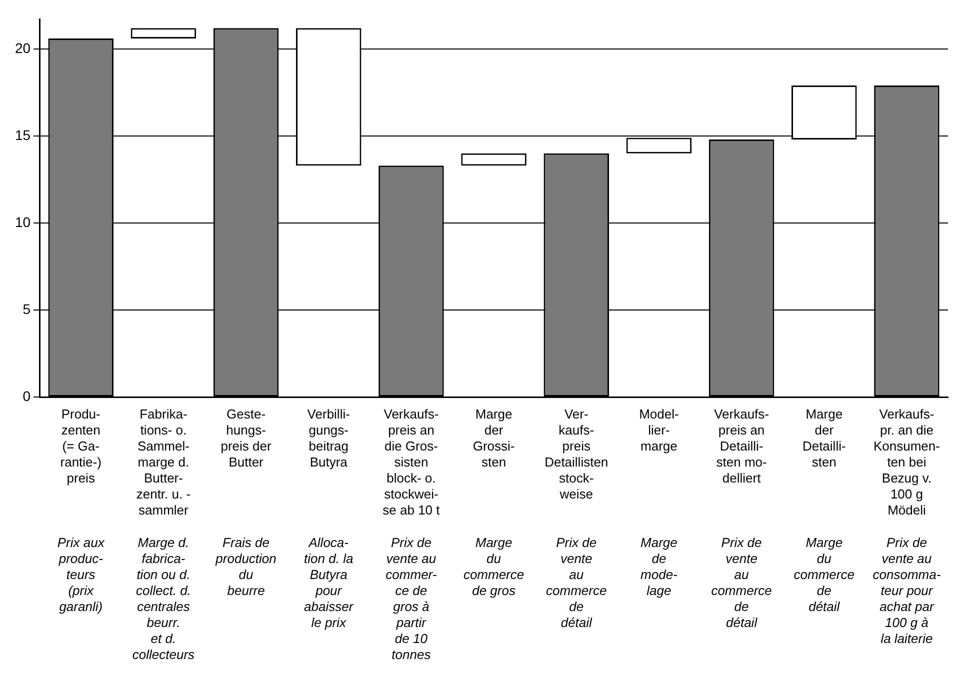  I want to click on x-tick-label: Ver- kaufs- preis Detaillisten stock- weise, so click(576, 454).